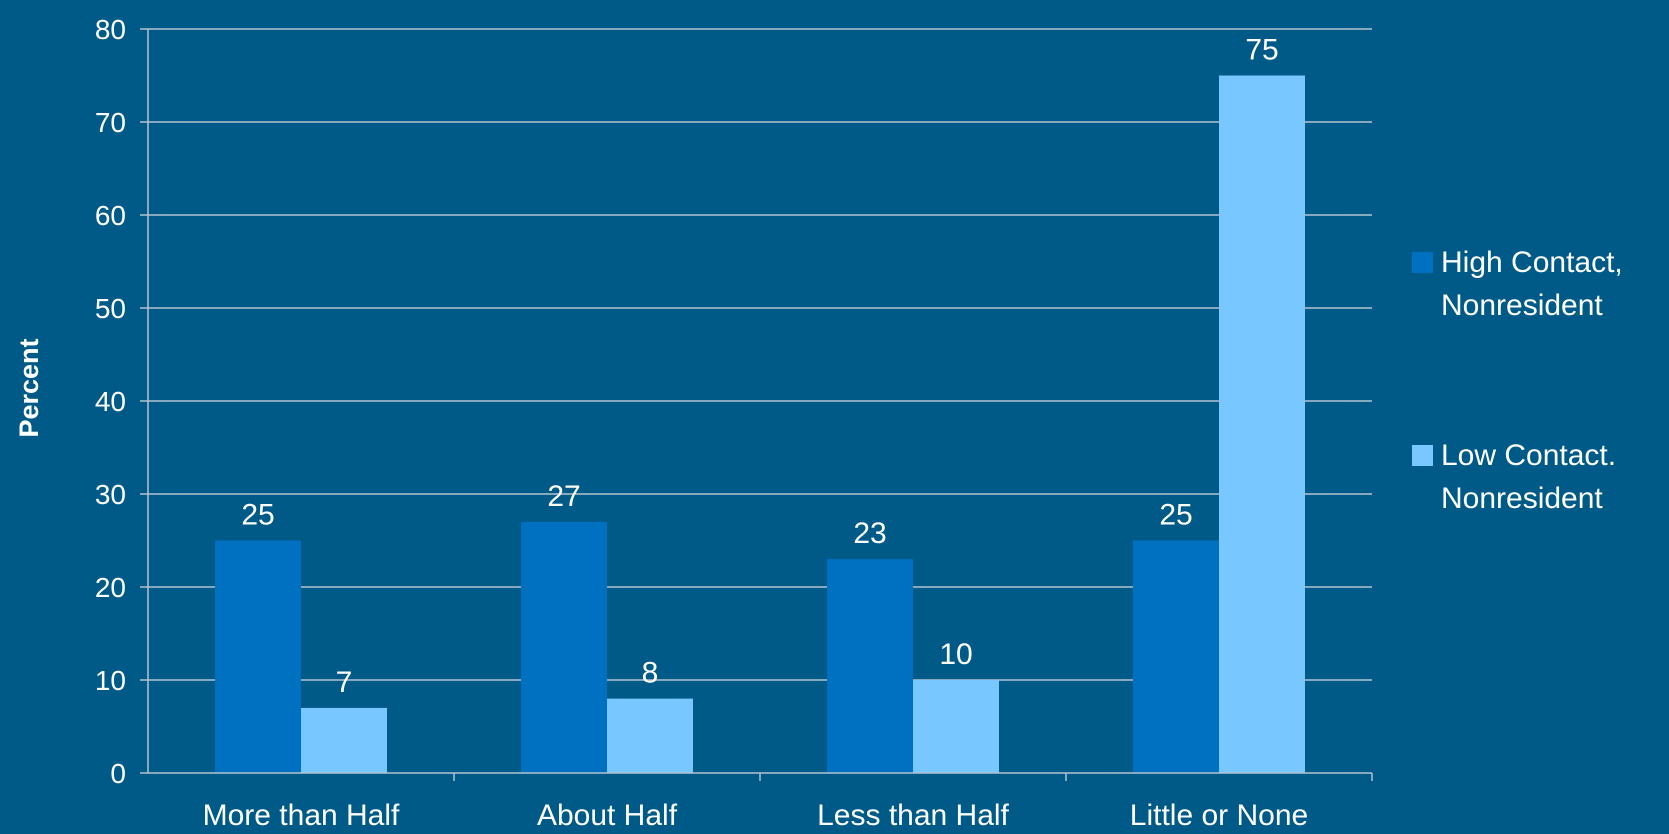 This screenshot has width=1669, height=834. Describe the element at coordinates (1522, 305) in the screenshot. I see `legend-label-0: Nonresident` at that location.